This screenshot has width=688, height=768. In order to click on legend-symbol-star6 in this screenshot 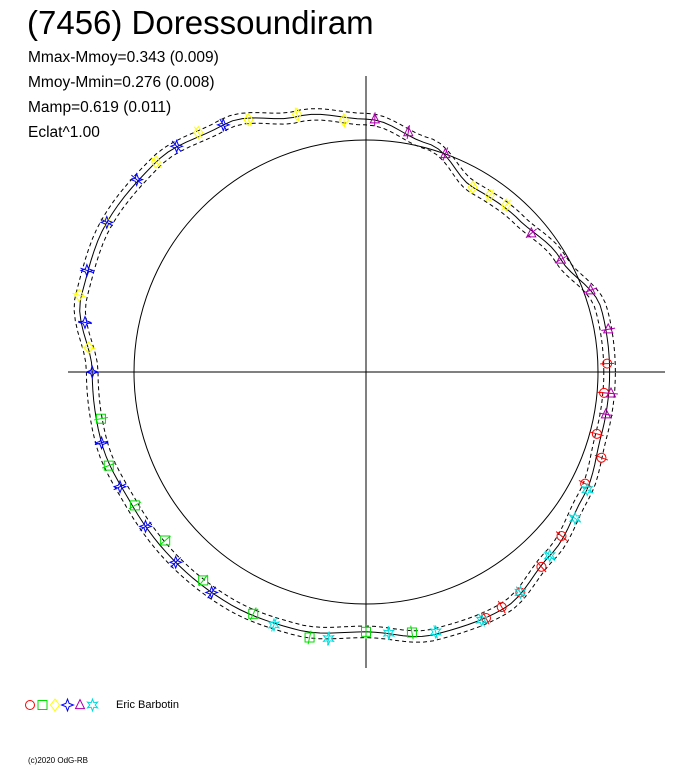, I will do `click(92, 705)`.